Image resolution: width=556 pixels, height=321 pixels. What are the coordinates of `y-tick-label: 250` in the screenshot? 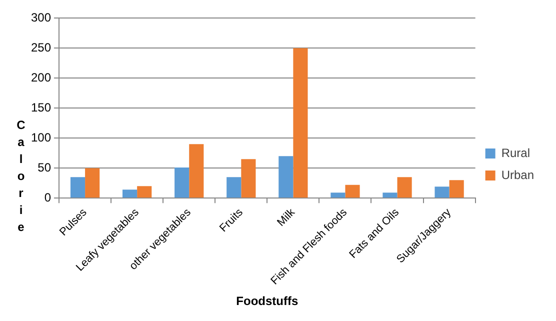 It's located at (41, 47).